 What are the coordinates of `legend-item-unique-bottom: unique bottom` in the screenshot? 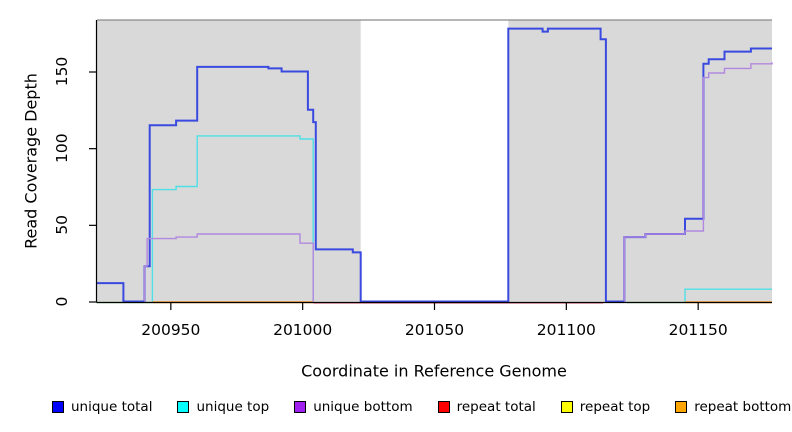 It's located at (353, 407).